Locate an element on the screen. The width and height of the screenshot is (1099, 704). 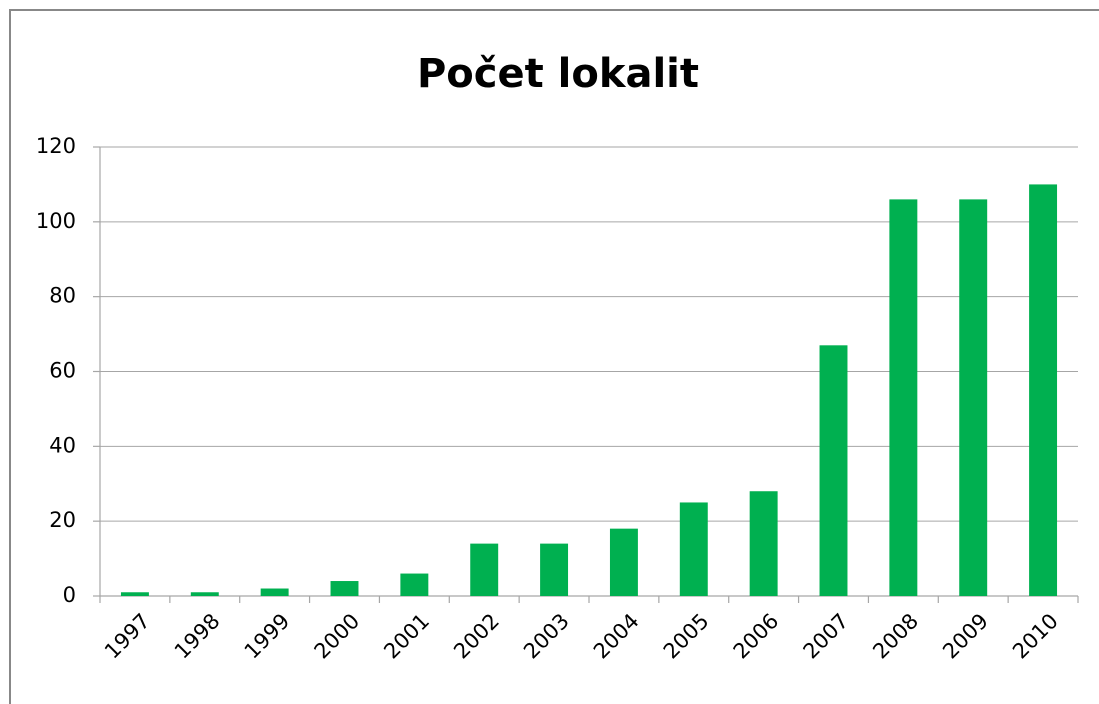
x-tick-label: 1997 is located at coordinates (127, 636).